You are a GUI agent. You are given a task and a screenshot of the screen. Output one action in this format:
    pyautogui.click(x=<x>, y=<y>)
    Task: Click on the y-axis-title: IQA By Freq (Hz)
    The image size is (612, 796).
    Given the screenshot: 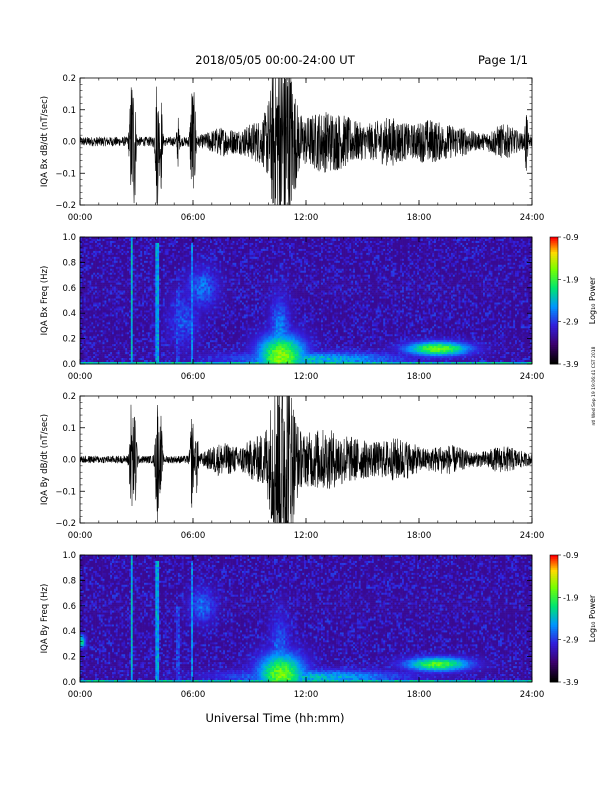 What is the action you would take?
    pyautogui.click(x=45, y=619)
    